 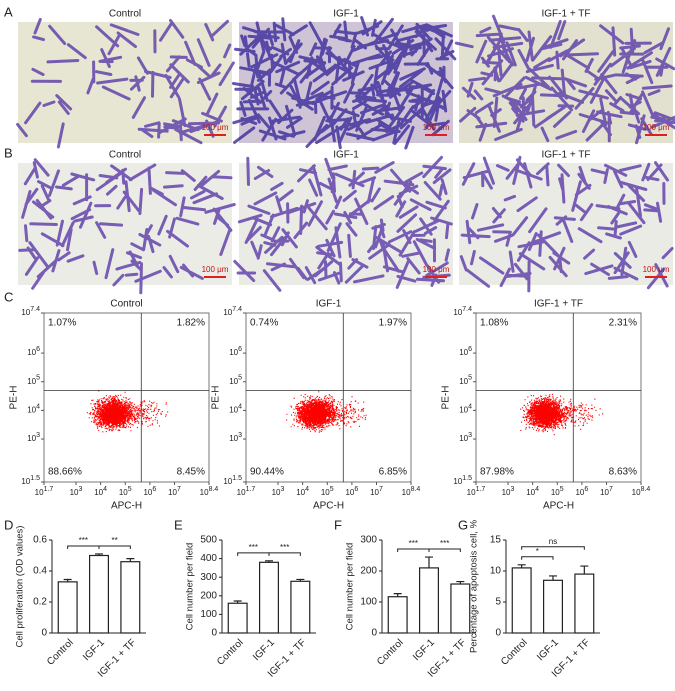 I want to click on chart-title: IGF-1 + TF, so click(x=558, y=304).